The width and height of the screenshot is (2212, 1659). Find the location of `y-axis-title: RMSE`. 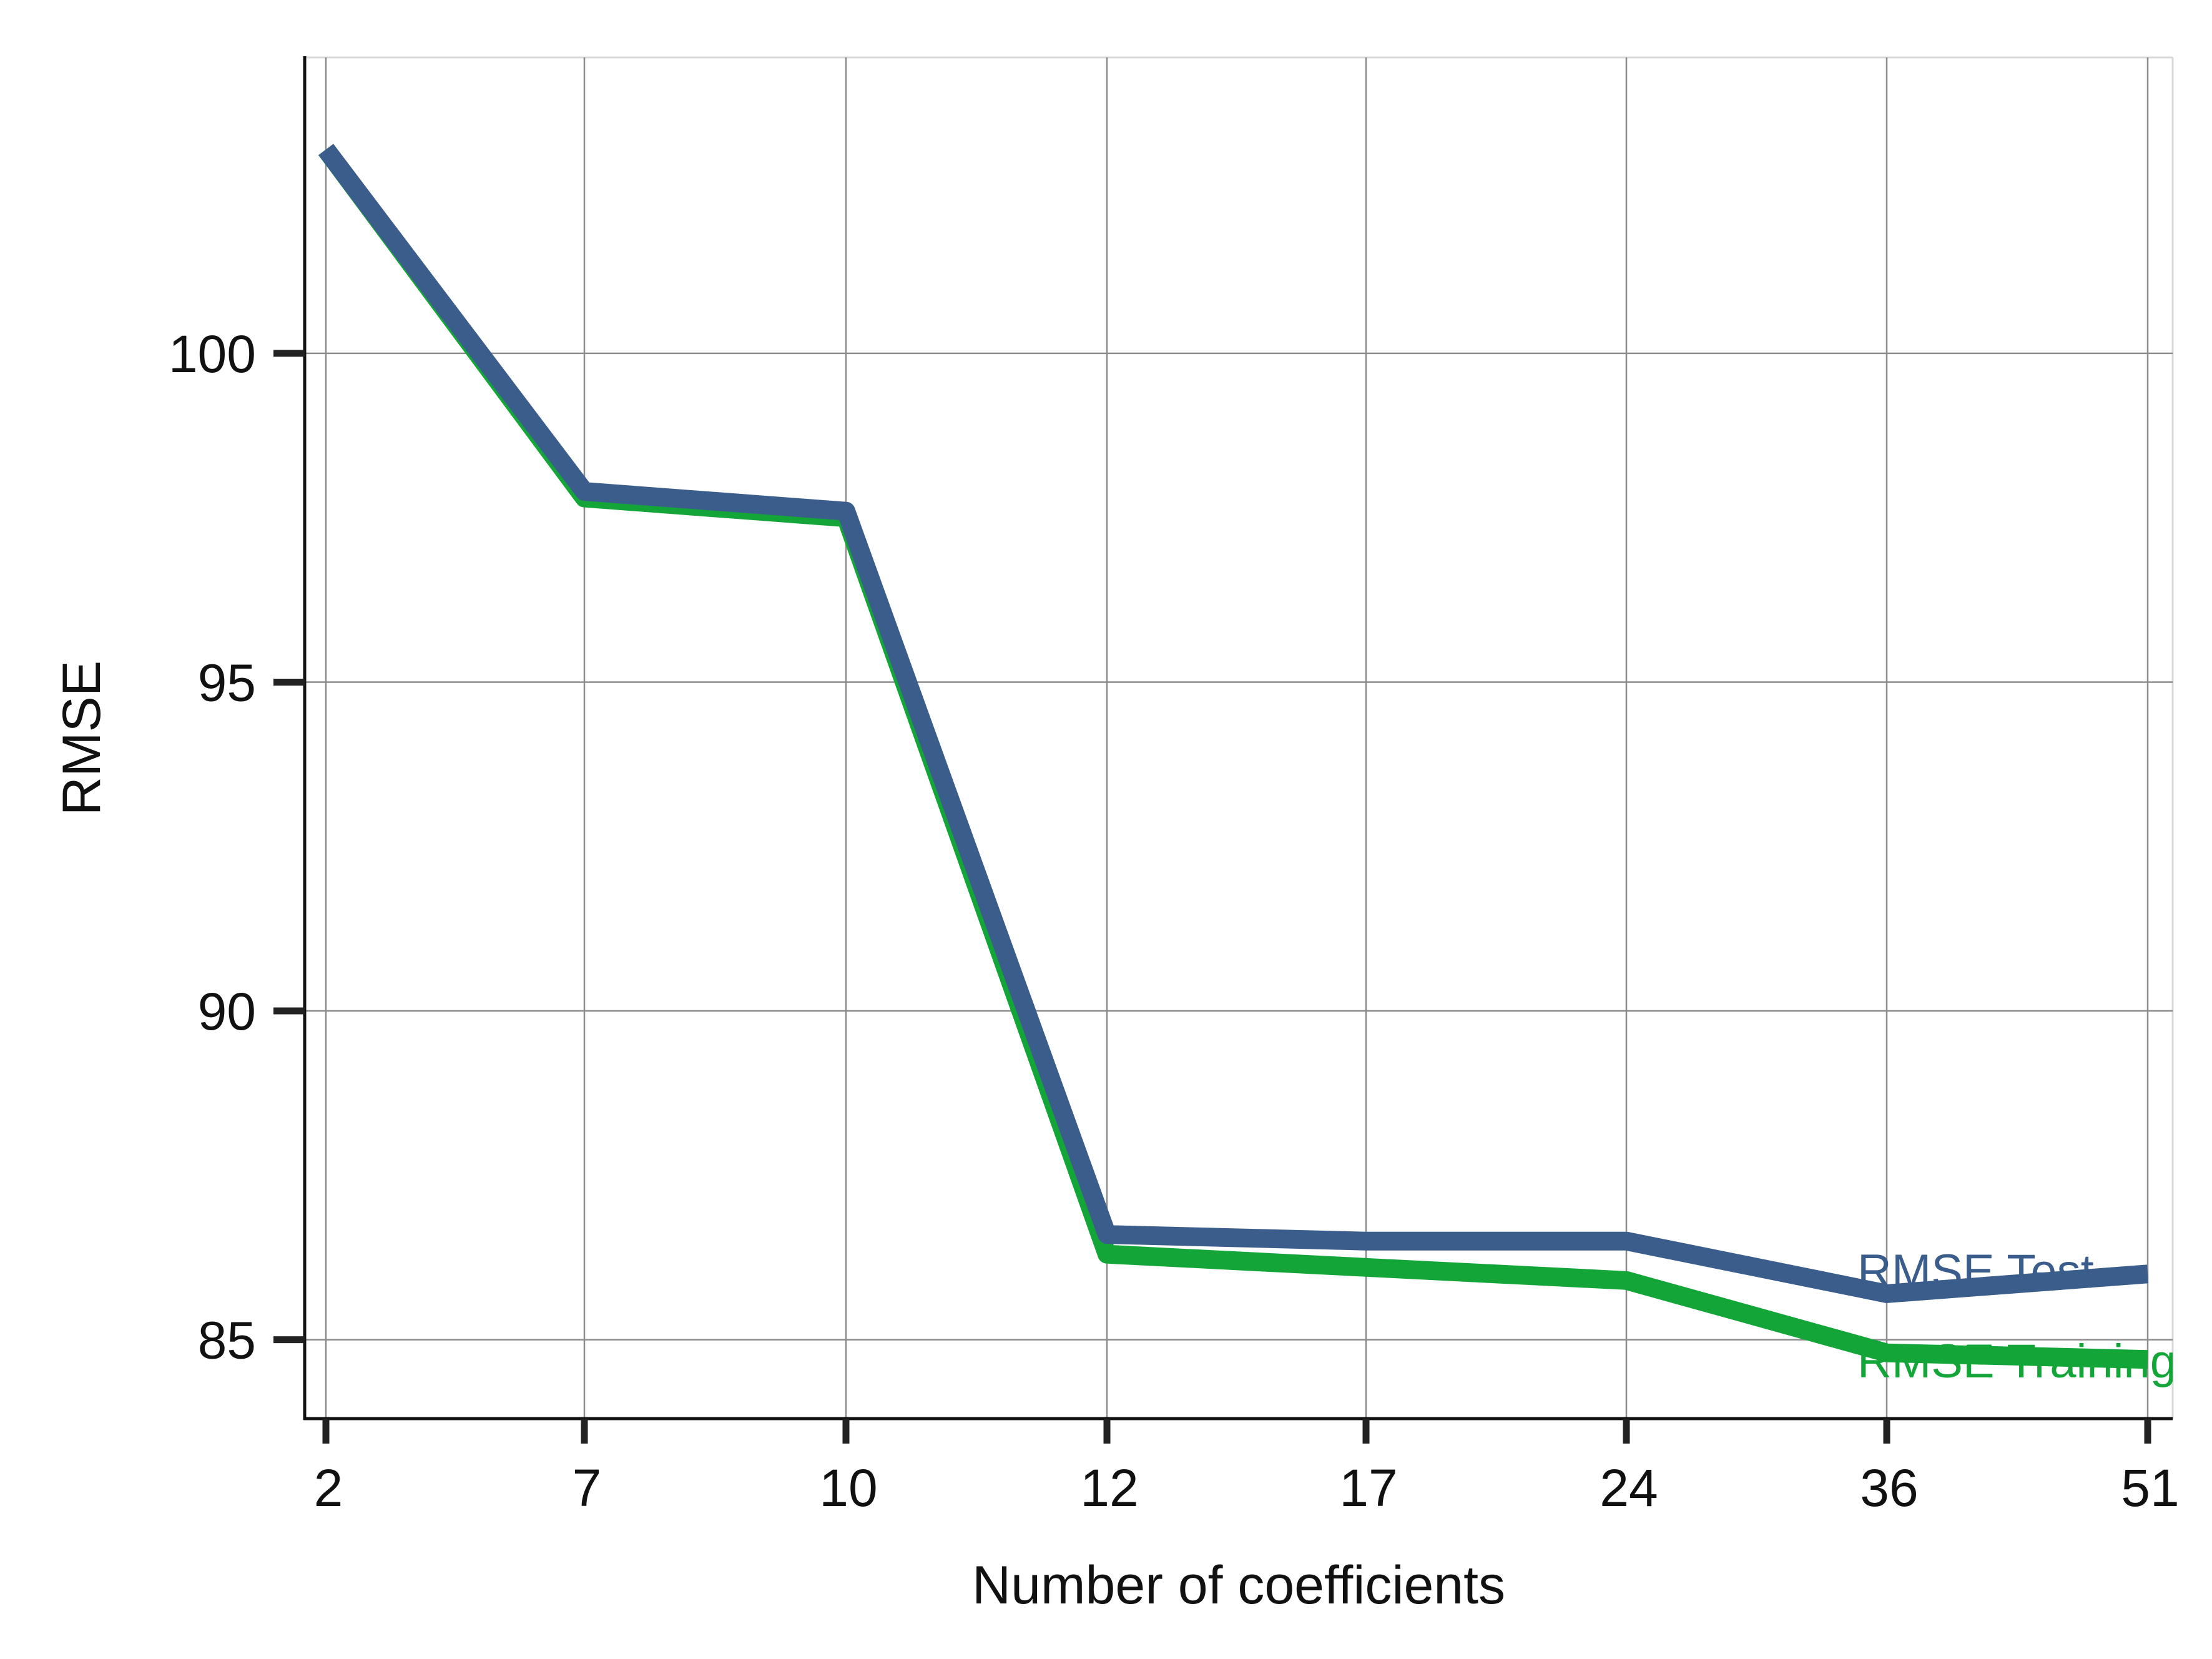

y-axis-title: RMSE is located at coordinates (82, 738).